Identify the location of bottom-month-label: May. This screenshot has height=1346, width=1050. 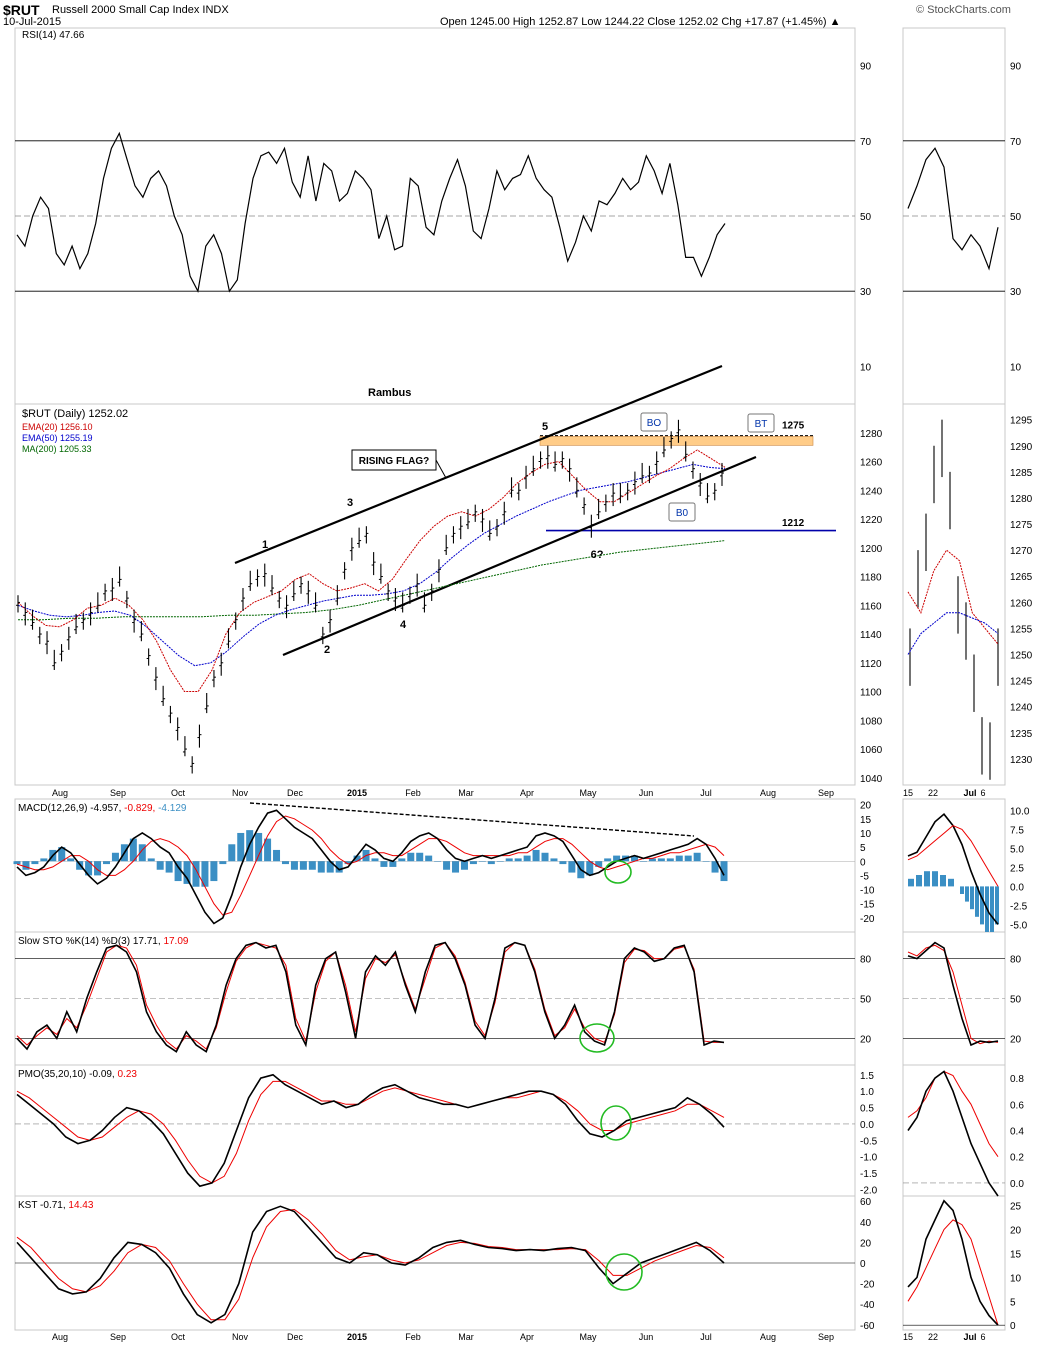
(588, 1337).